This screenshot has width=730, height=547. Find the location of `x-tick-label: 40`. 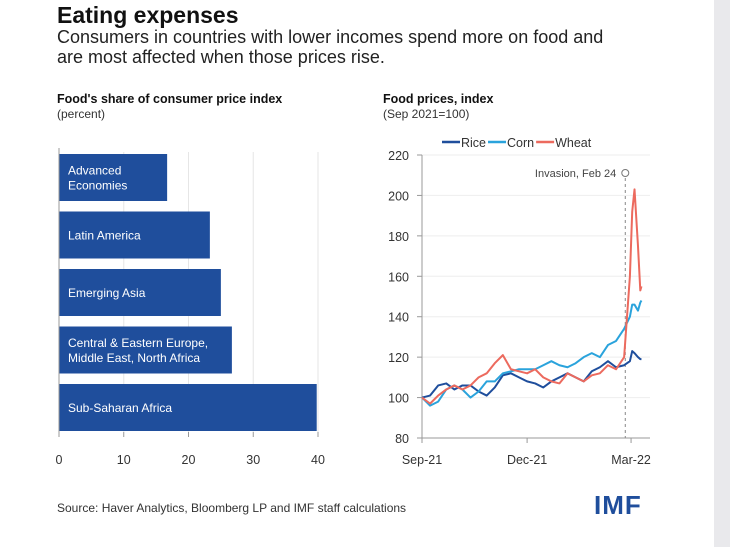

x-tick-label: 40 is located at coordinates (318, 460).